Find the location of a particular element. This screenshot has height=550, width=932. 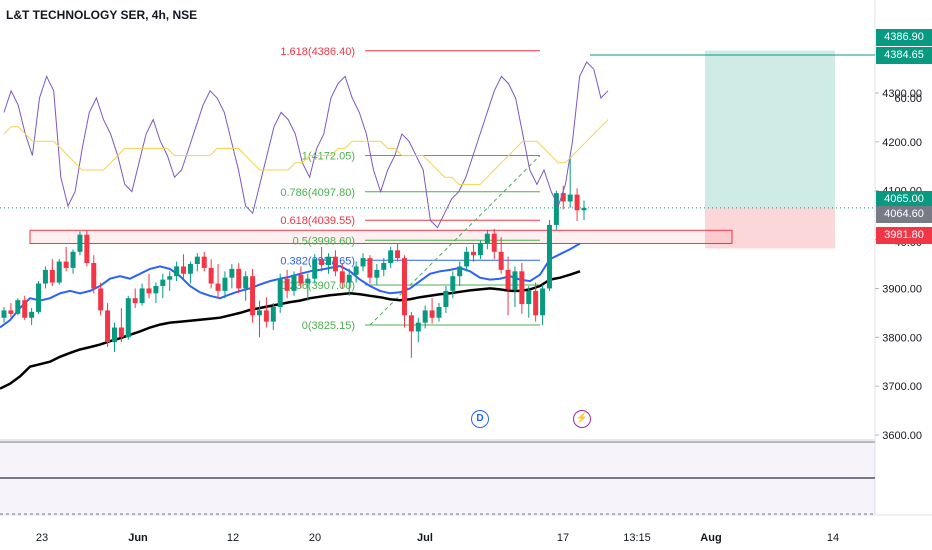

stop-zone is located at coordinates (770, 228).